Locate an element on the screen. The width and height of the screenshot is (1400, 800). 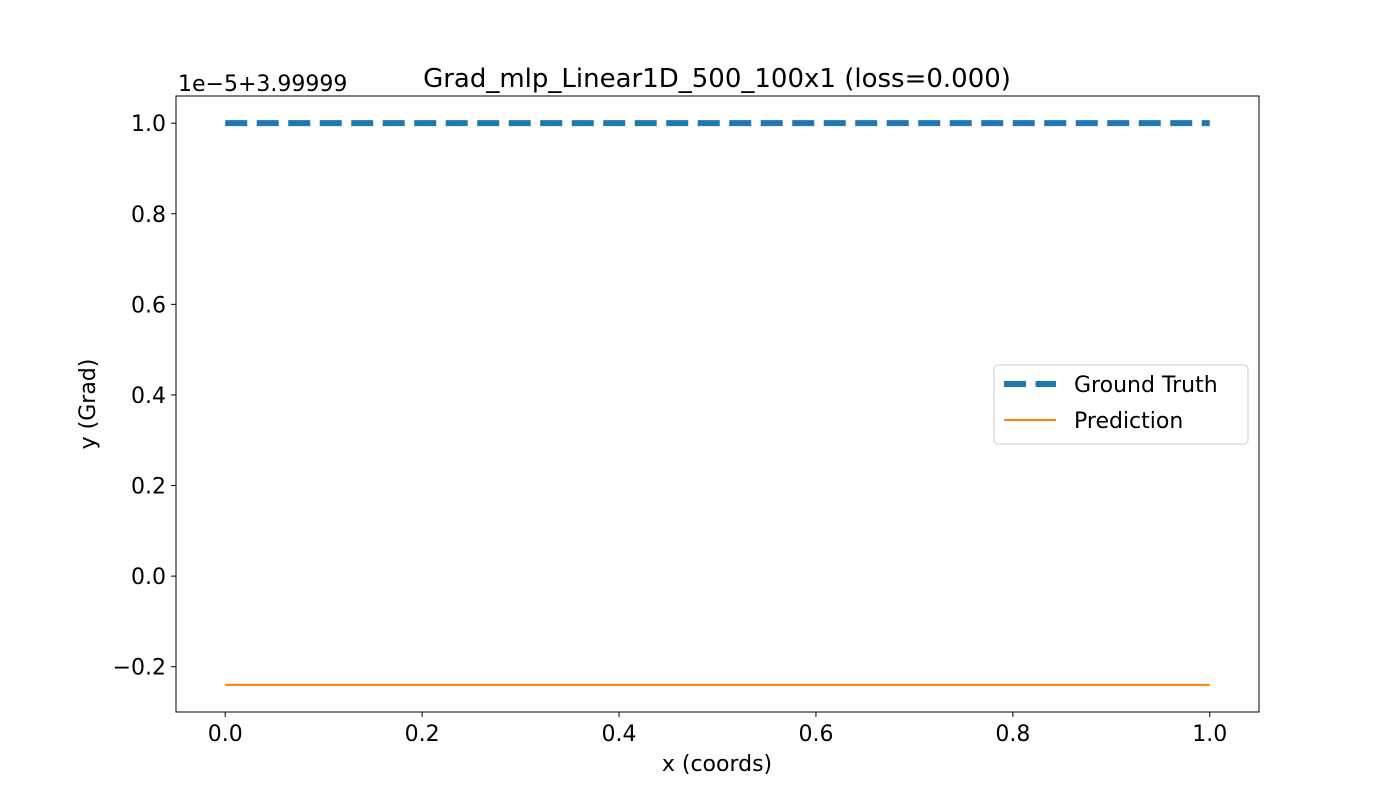
x-tick-label: 0.4 is located at coordinates (619, 734).